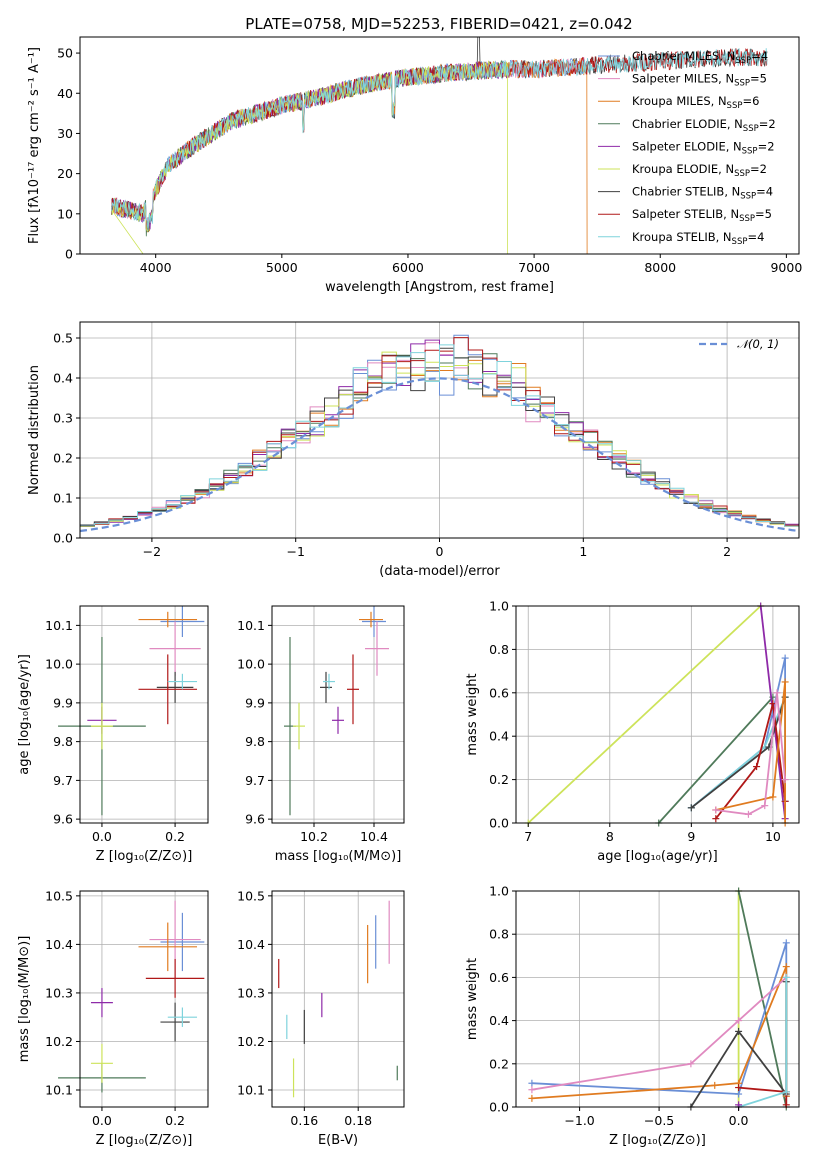 The height and width of the screenshot is (1170, 819). I want to click on legend-label: Chabrier MILES, NSSP=4, so click(700, 57).